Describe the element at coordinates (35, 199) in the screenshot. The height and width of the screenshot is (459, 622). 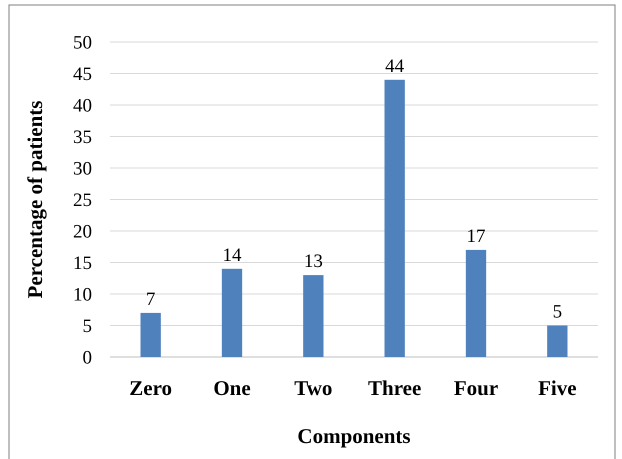
I see `y-axis-title: Percentage of patients` at that location.